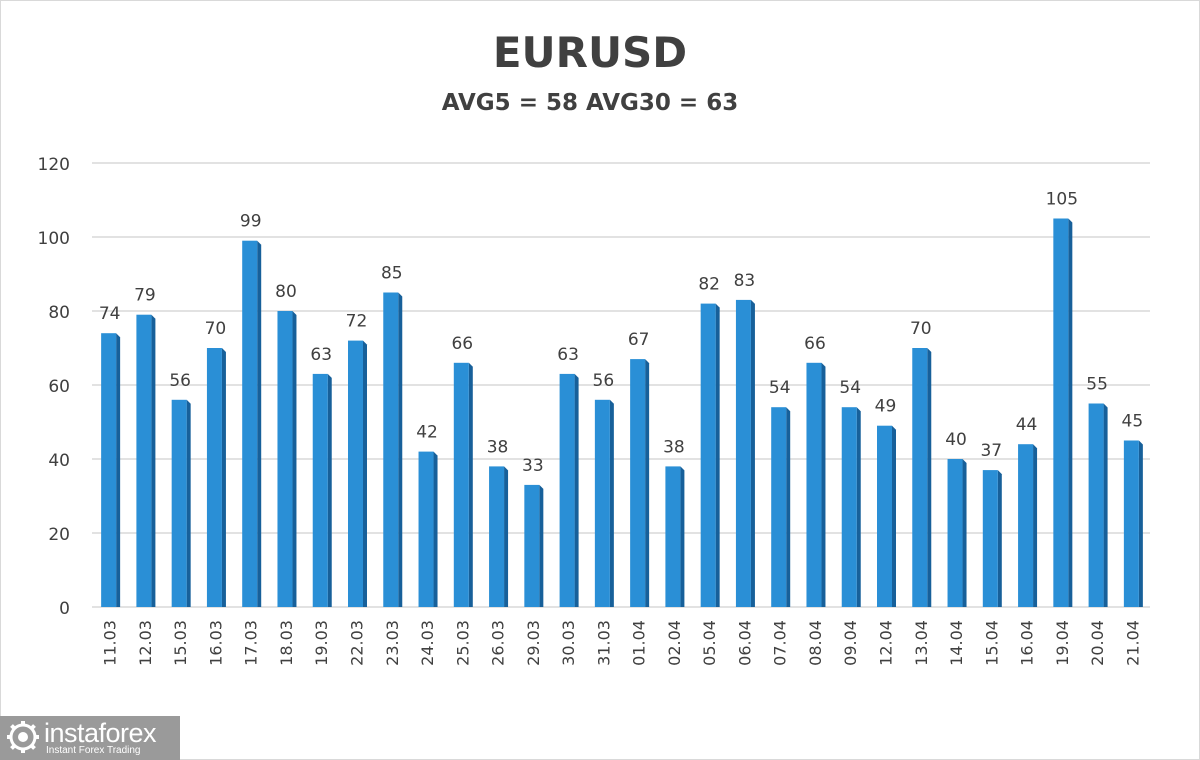 This screenshot has width=1200, height=760. I want to click on x-tick-label: 12.03, so click(145, 643).